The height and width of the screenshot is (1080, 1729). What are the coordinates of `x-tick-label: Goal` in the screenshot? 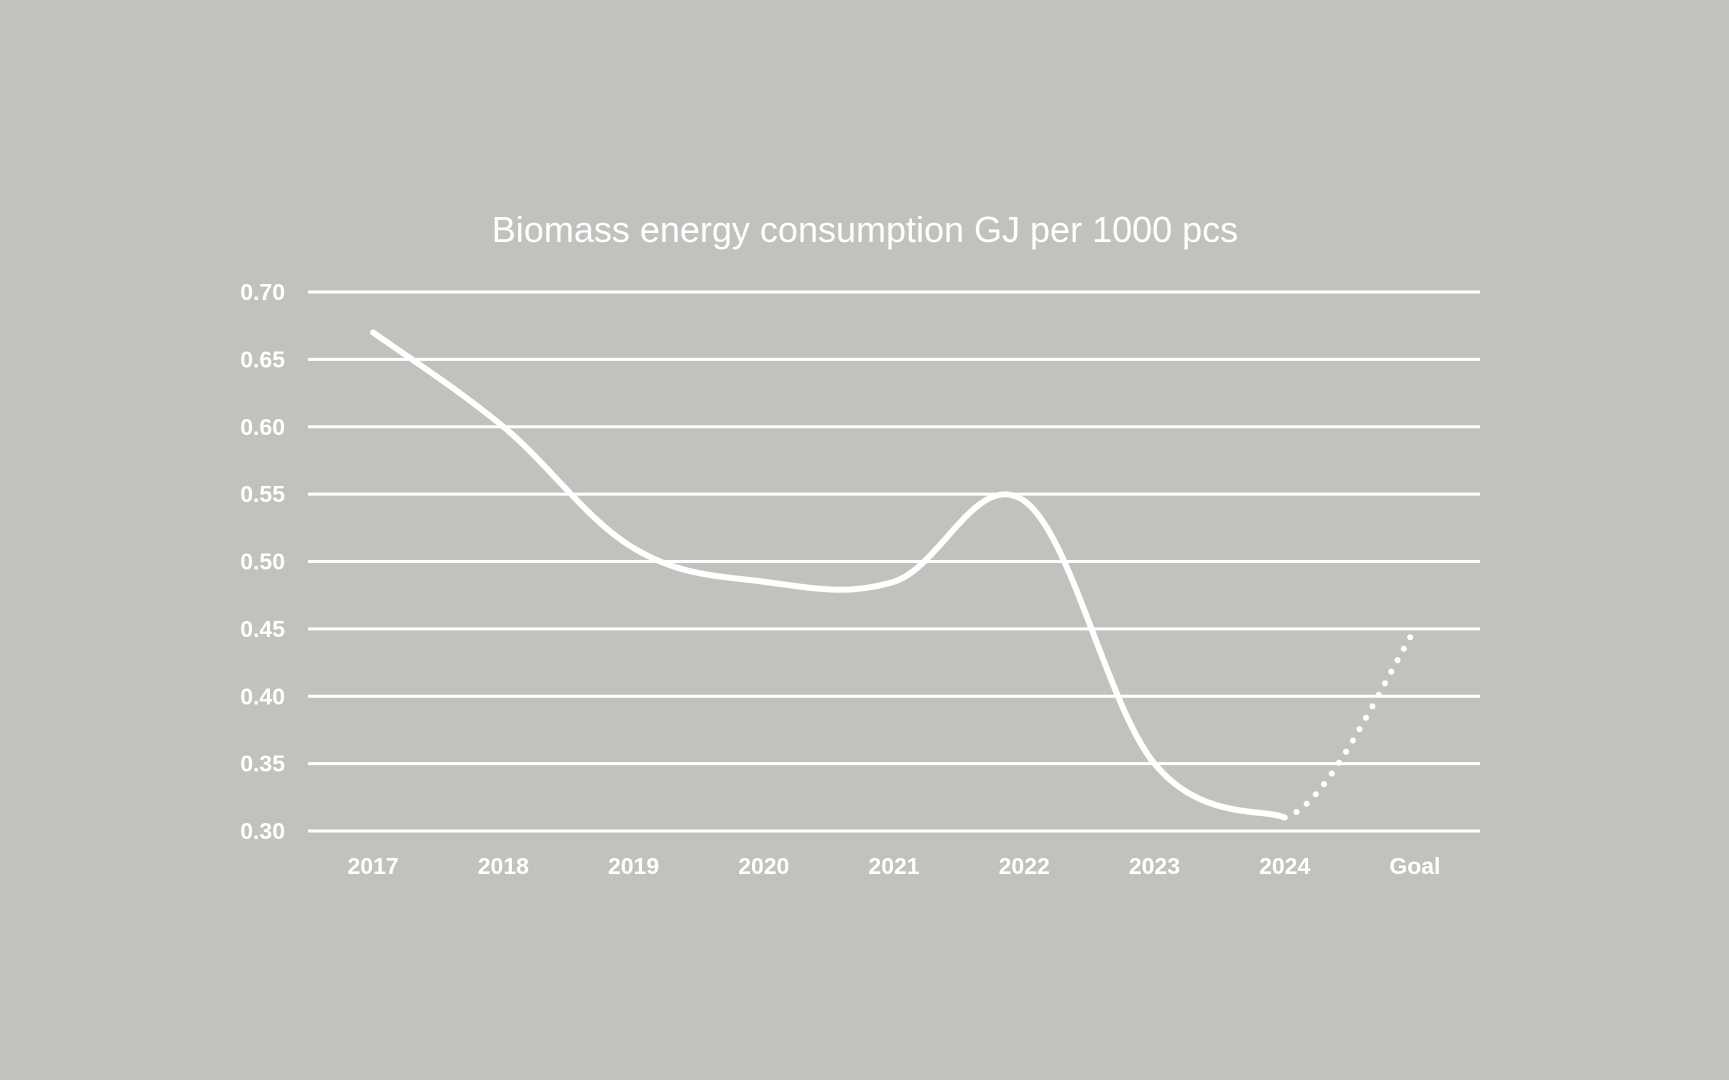 It's located at (1414, 866).